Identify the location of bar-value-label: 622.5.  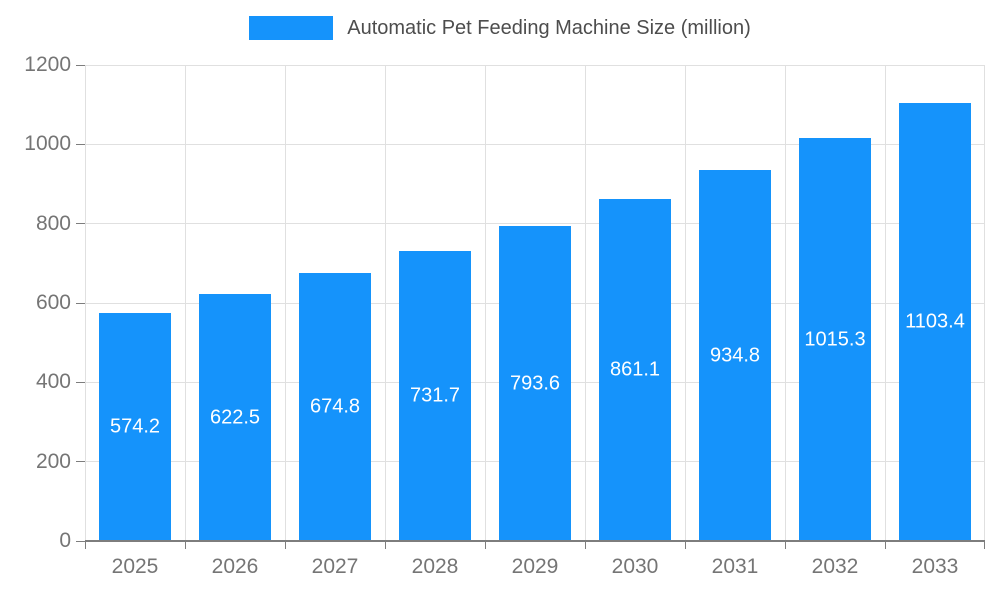
(235, 417).